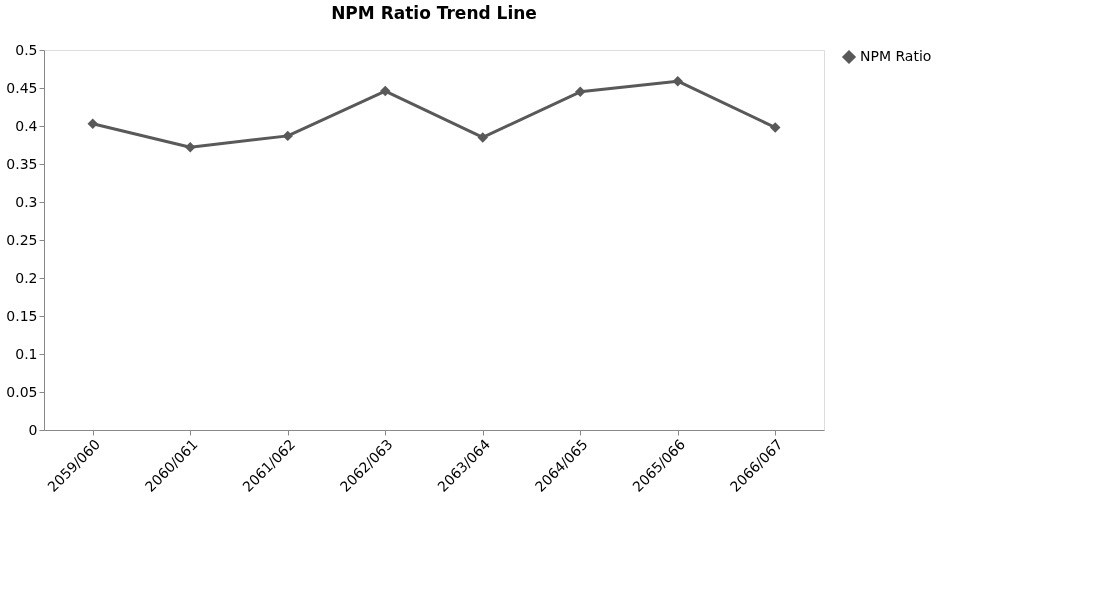  I want to click on y-tick-label: 0.25, so click(22, 239).